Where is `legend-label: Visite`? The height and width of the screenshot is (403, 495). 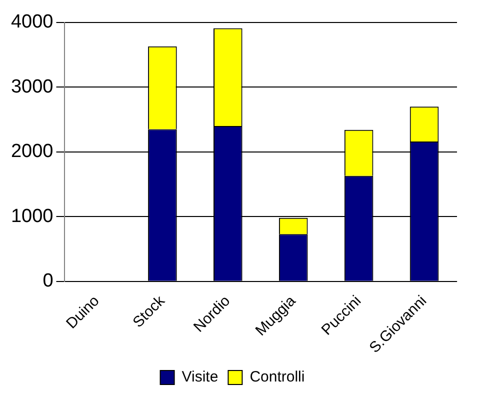 legend-label: Visite is located at coordinates (200, 377).